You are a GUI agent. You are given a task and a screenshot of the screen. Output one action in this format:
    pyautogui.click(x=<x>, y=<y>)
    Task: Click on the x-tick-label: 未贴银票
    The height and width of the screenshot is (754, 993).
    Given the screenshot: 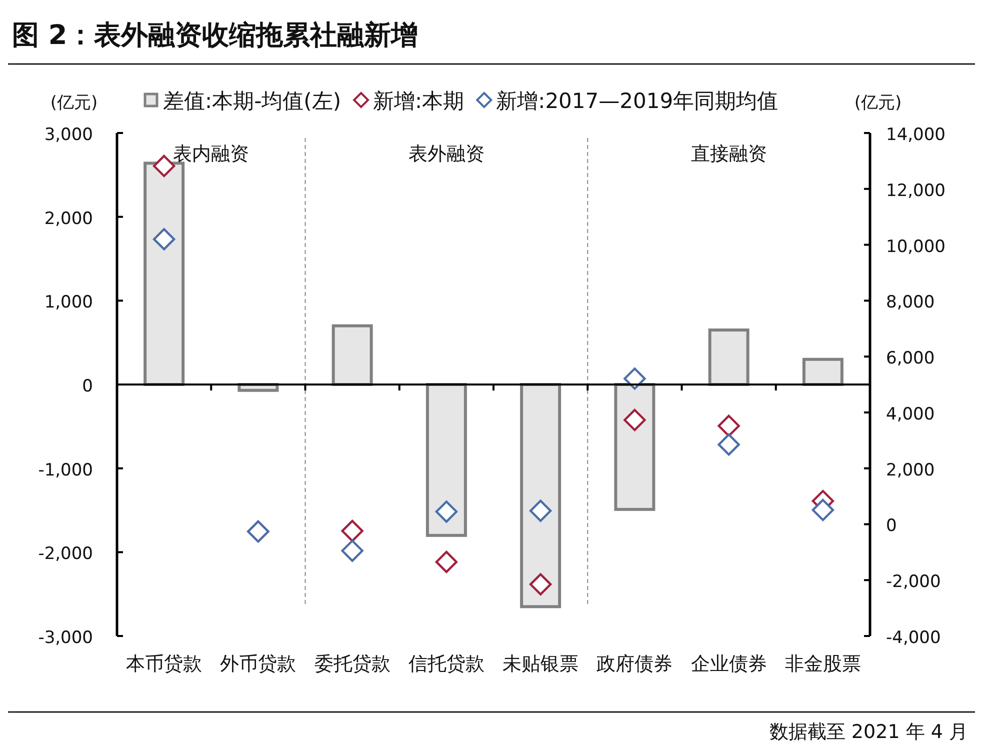 What is the action you would take?
    pyautogui.click(x=540, y=664)
    